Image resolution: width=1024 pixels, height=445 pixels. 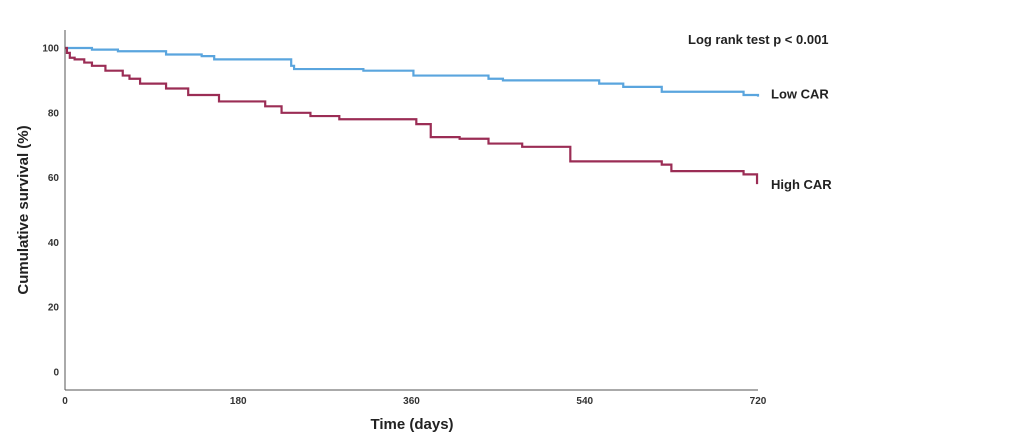 What do you see at coordinates (801, 139) in the screenshot?
I see `series-labels: Low CAR High CAR` at bounding box center [801, 139].